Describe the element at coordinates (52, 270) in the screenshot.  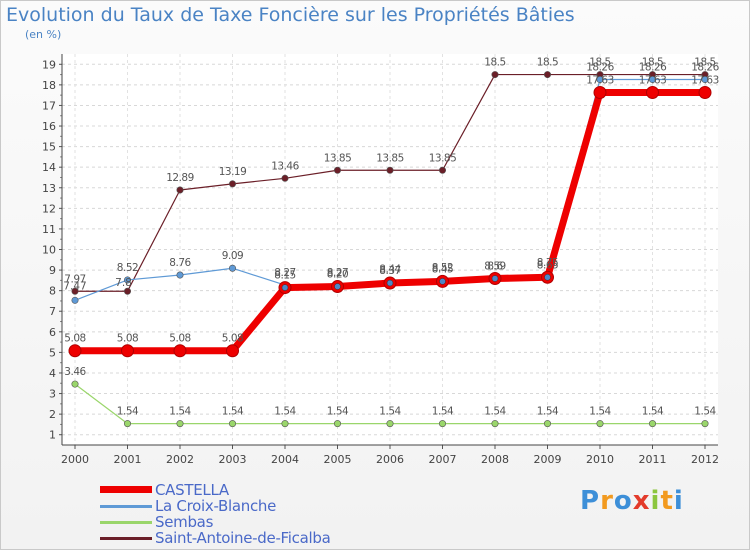
I see `y-tick-label: 9` at that location.